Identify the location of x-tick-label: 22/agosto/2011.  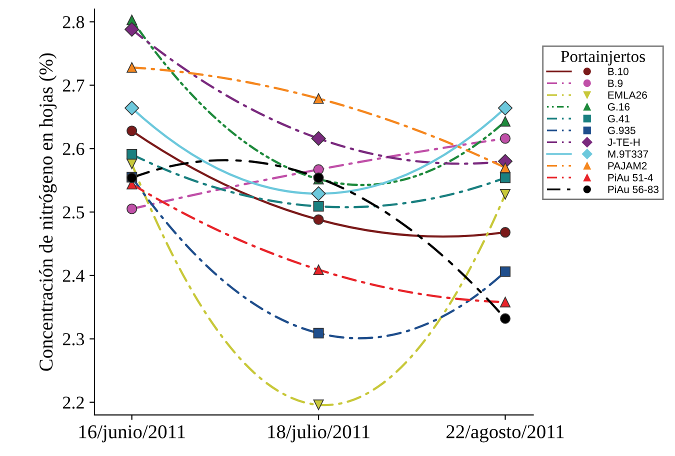
(505, 433).